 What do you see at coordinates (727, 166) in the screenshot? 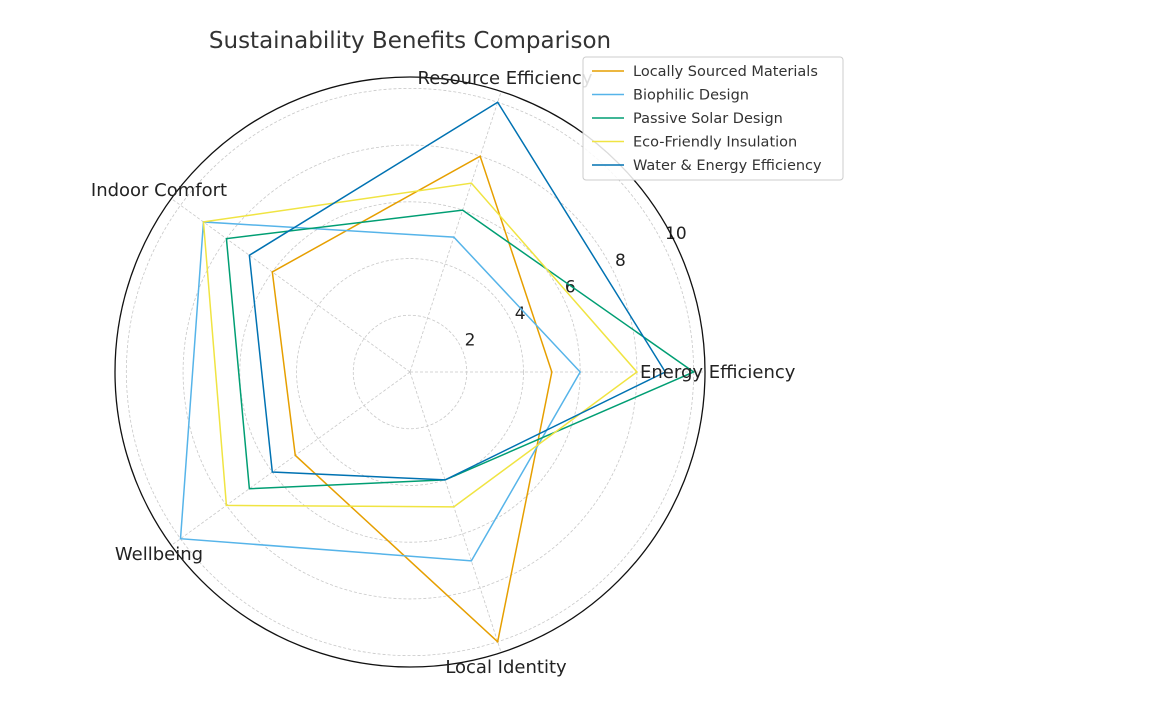
I see `legend-label: Water & Energy Efficiency` at bounding box center [727, 166].